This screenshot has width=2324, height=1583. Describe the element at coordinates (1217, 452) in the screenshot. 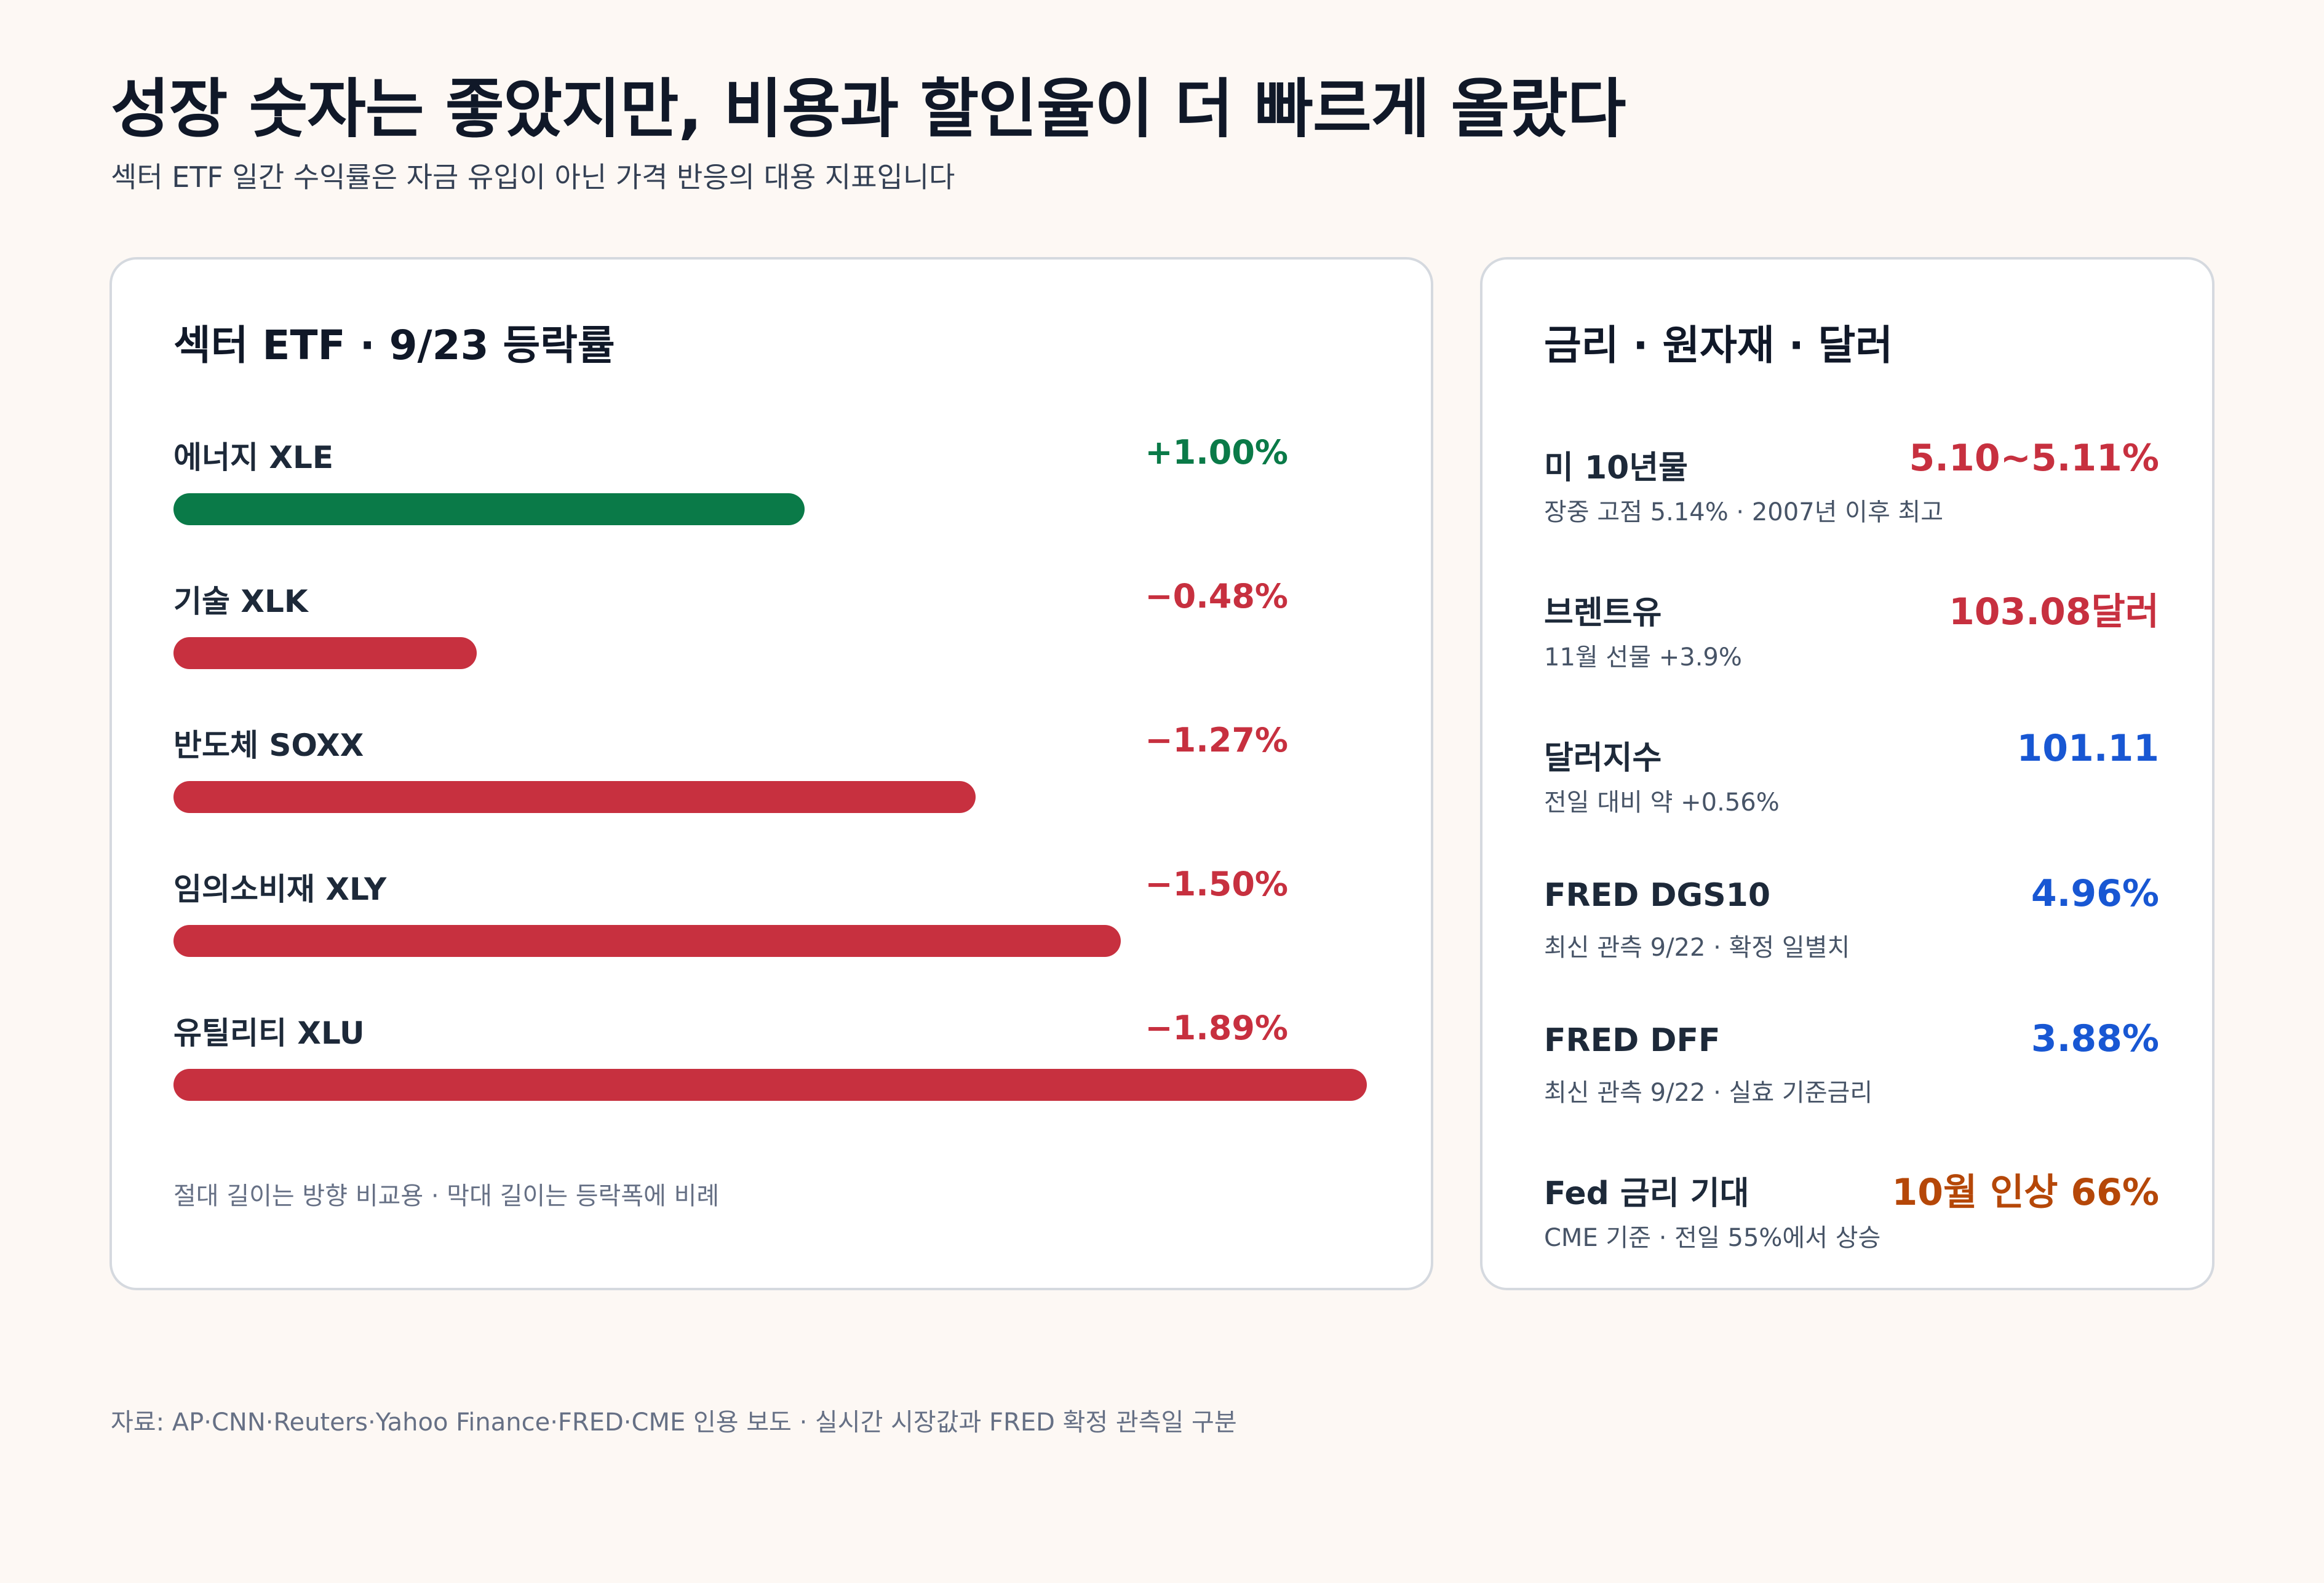

I see `etf-value: +1.00%` at that location.